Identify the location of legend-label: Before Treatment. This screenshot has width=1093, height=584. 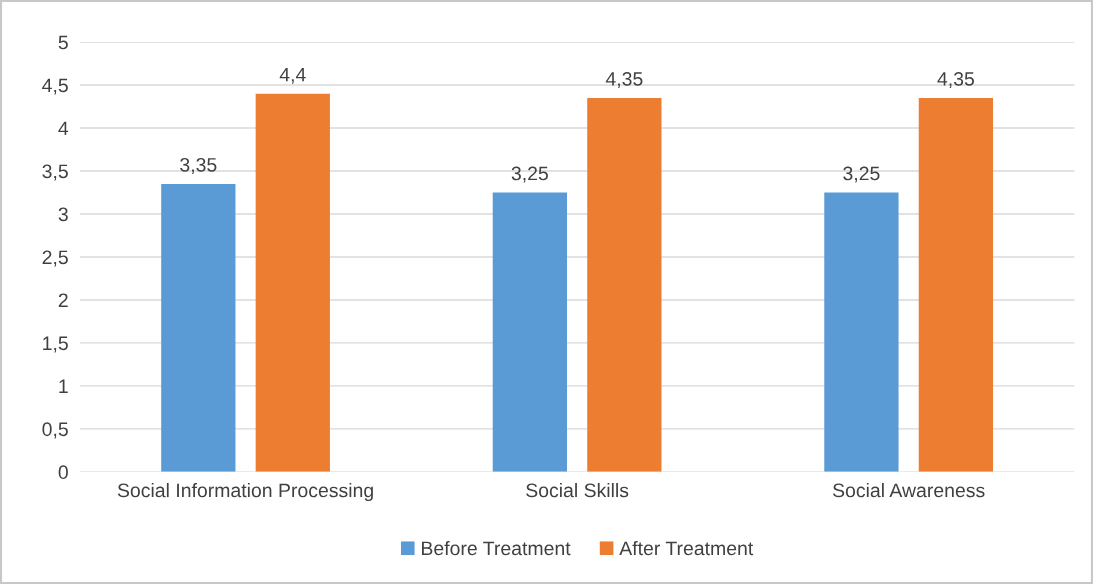
(496, 548).